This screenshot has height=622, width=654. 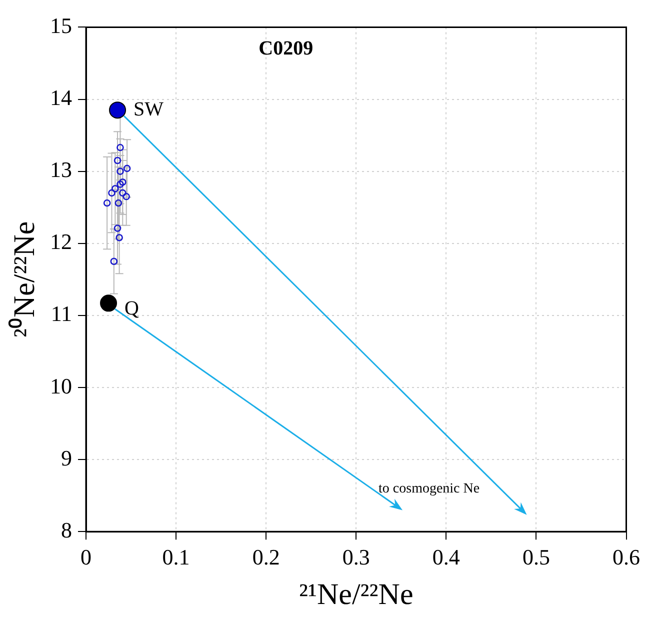 I want to click on y-tick-label: 9, so click(x=66, y=457).